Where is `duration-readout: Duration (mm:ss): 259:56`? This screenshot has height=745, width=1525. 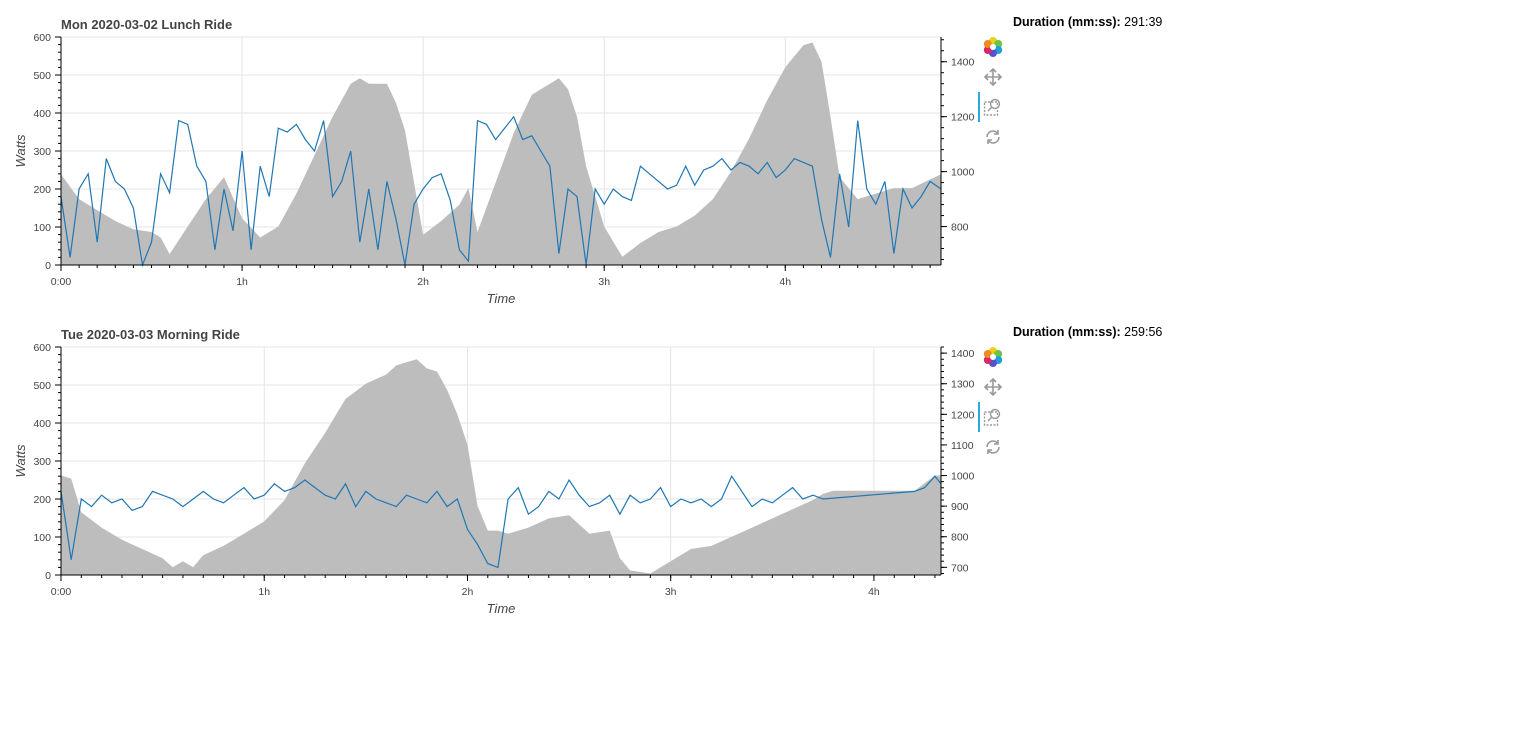
duration-readout: Duration (mm:ss): 259:56 is located at coordinates (1087, 332).